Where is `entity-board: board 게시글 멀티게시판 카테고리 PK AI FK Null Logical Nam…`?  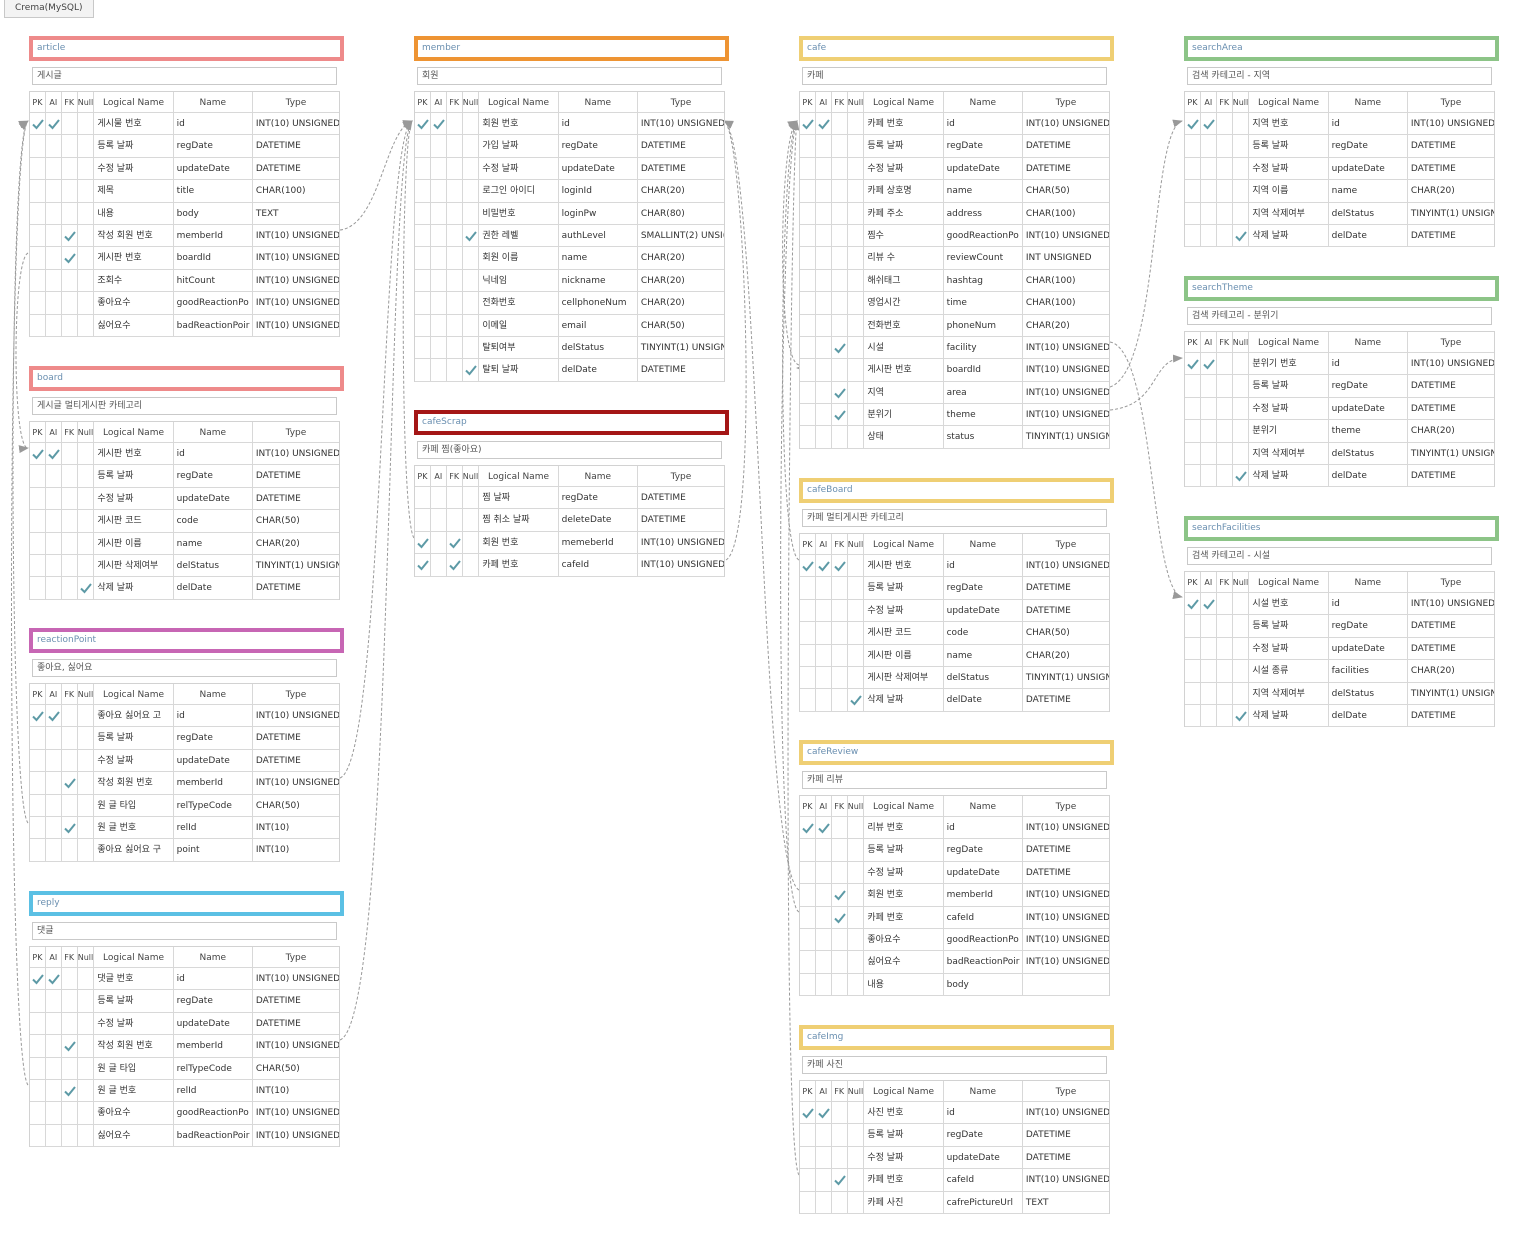 entity-board: board 게시글 멀티게시판 카테고리 PK AI FK Null Logical Nam… is located at coordinates (186, 483).